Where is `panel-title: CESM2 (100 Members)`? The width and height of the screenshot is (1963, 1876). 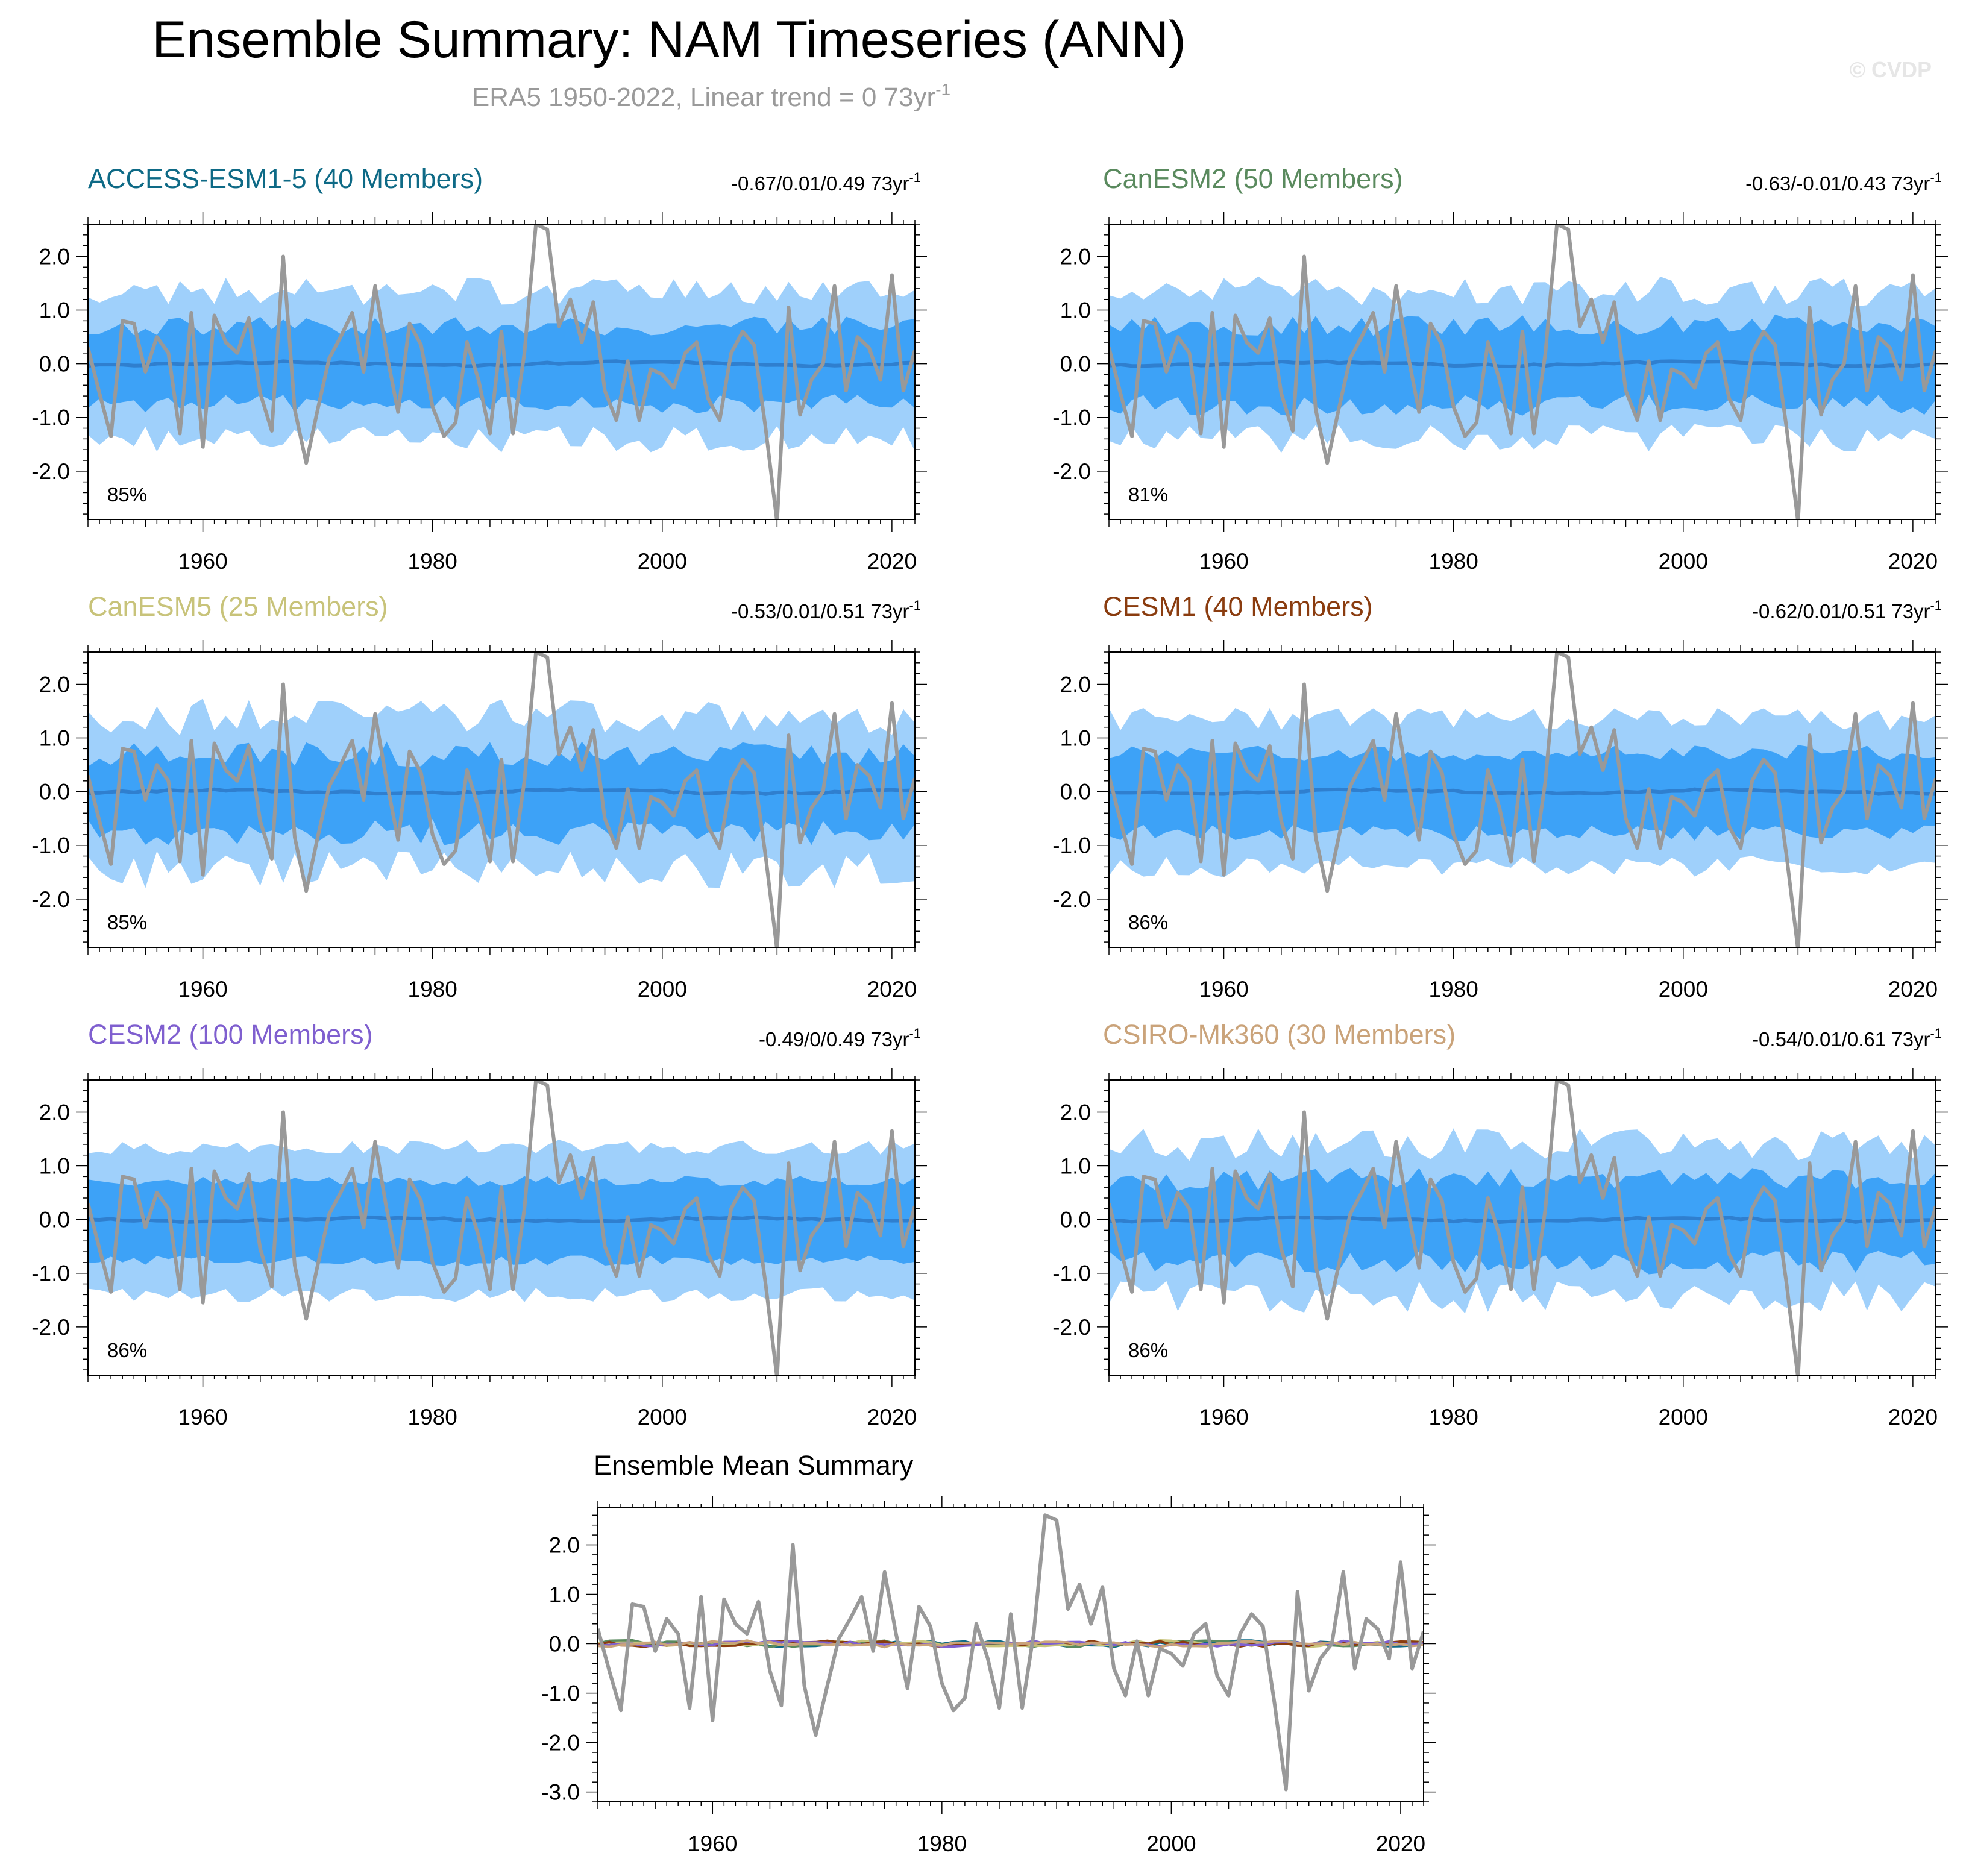 panel-title: CESM2 (100 Members) is located at coordinates (230, 1034).